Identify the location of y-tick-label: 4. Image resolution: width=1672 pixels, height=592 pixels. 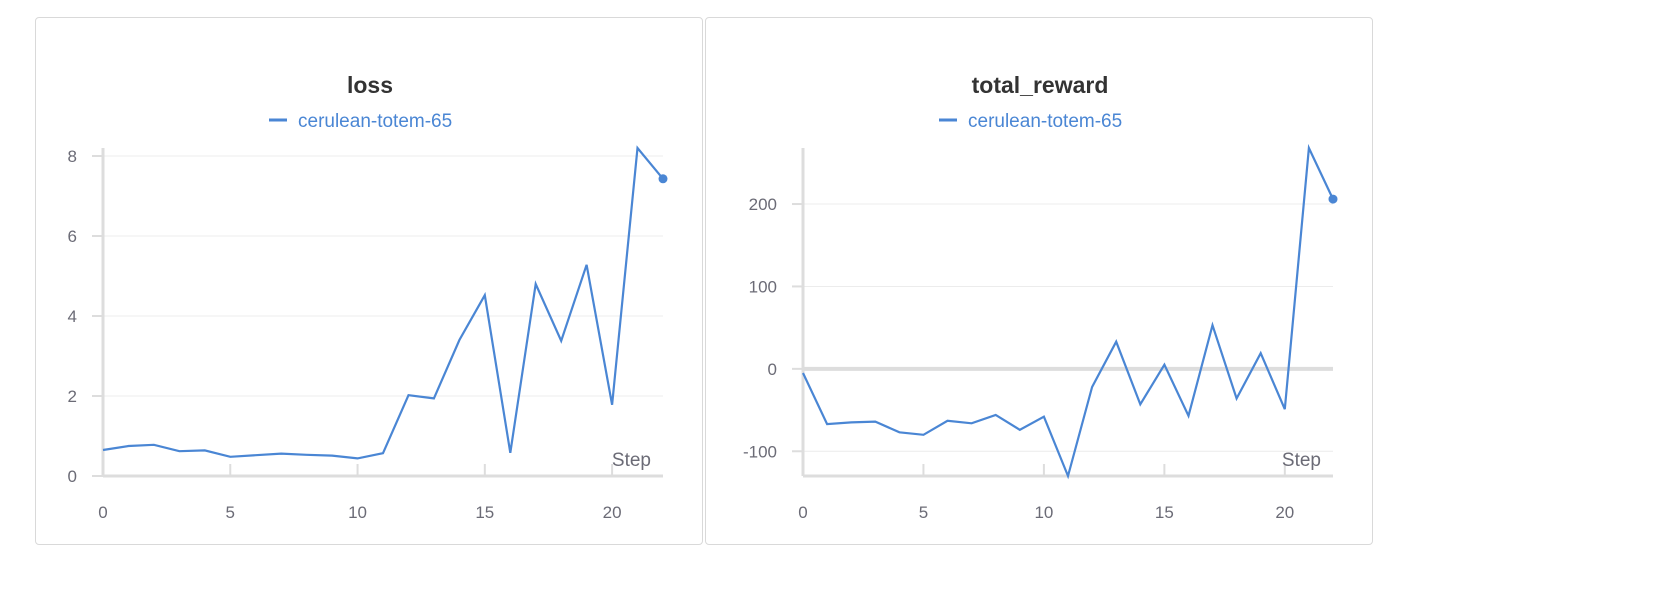
(72, 316).